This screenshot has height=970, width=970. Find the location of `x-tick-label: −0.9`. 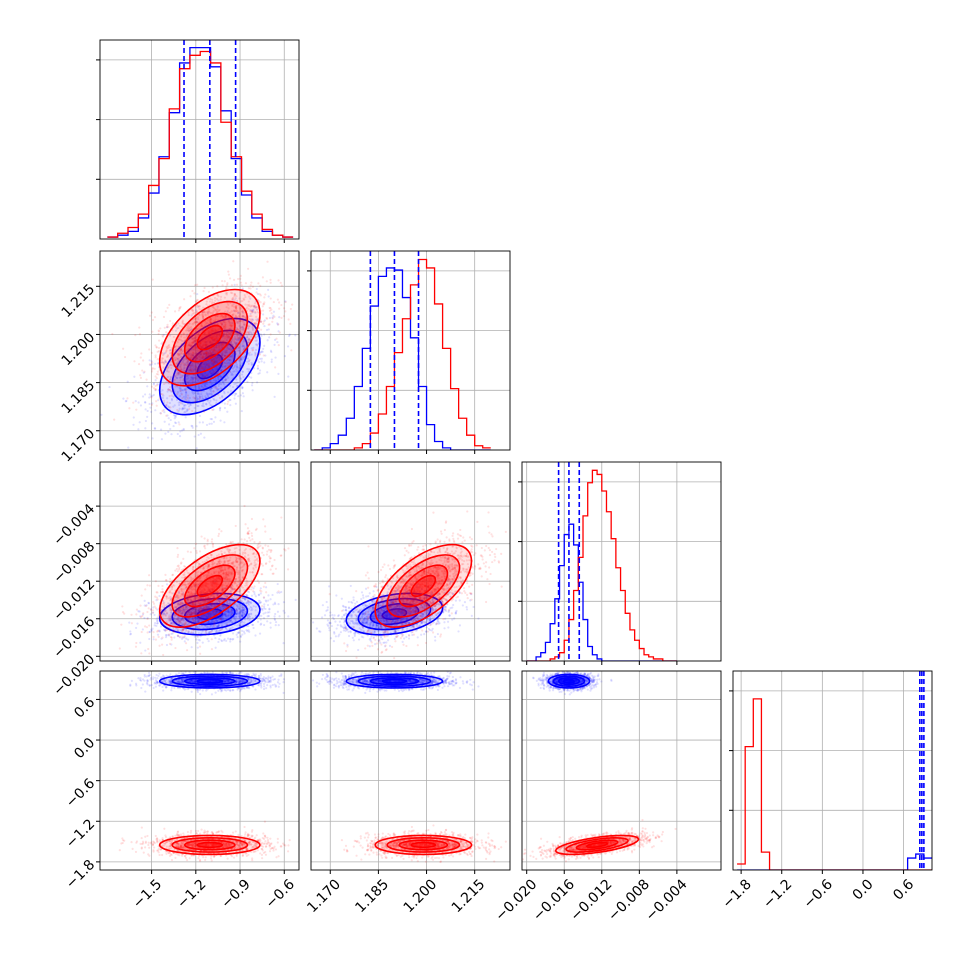

x-tick-label: −0.9 is located at coordinates (235, 893).